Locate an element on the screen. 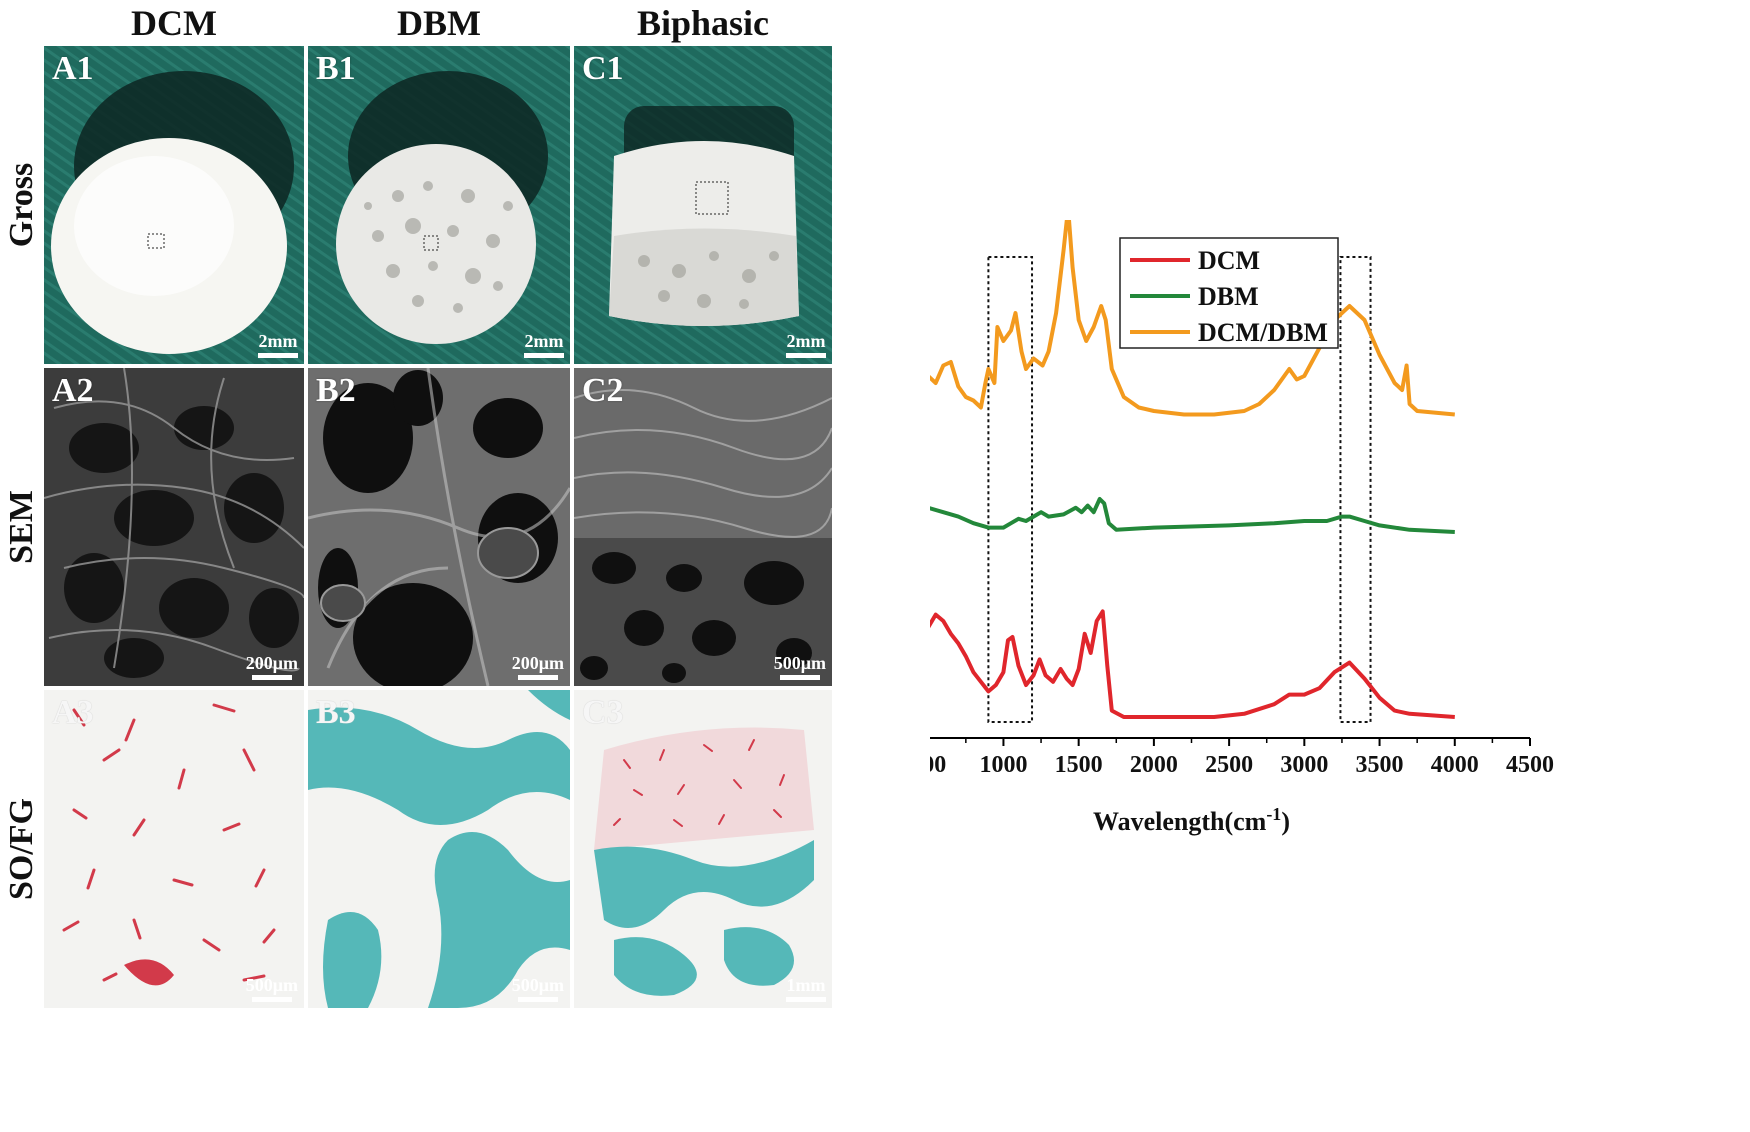 The height and width of the screenshot is (1132, 1750). scale-bar: 1mm is located at coordinates (806, 988).